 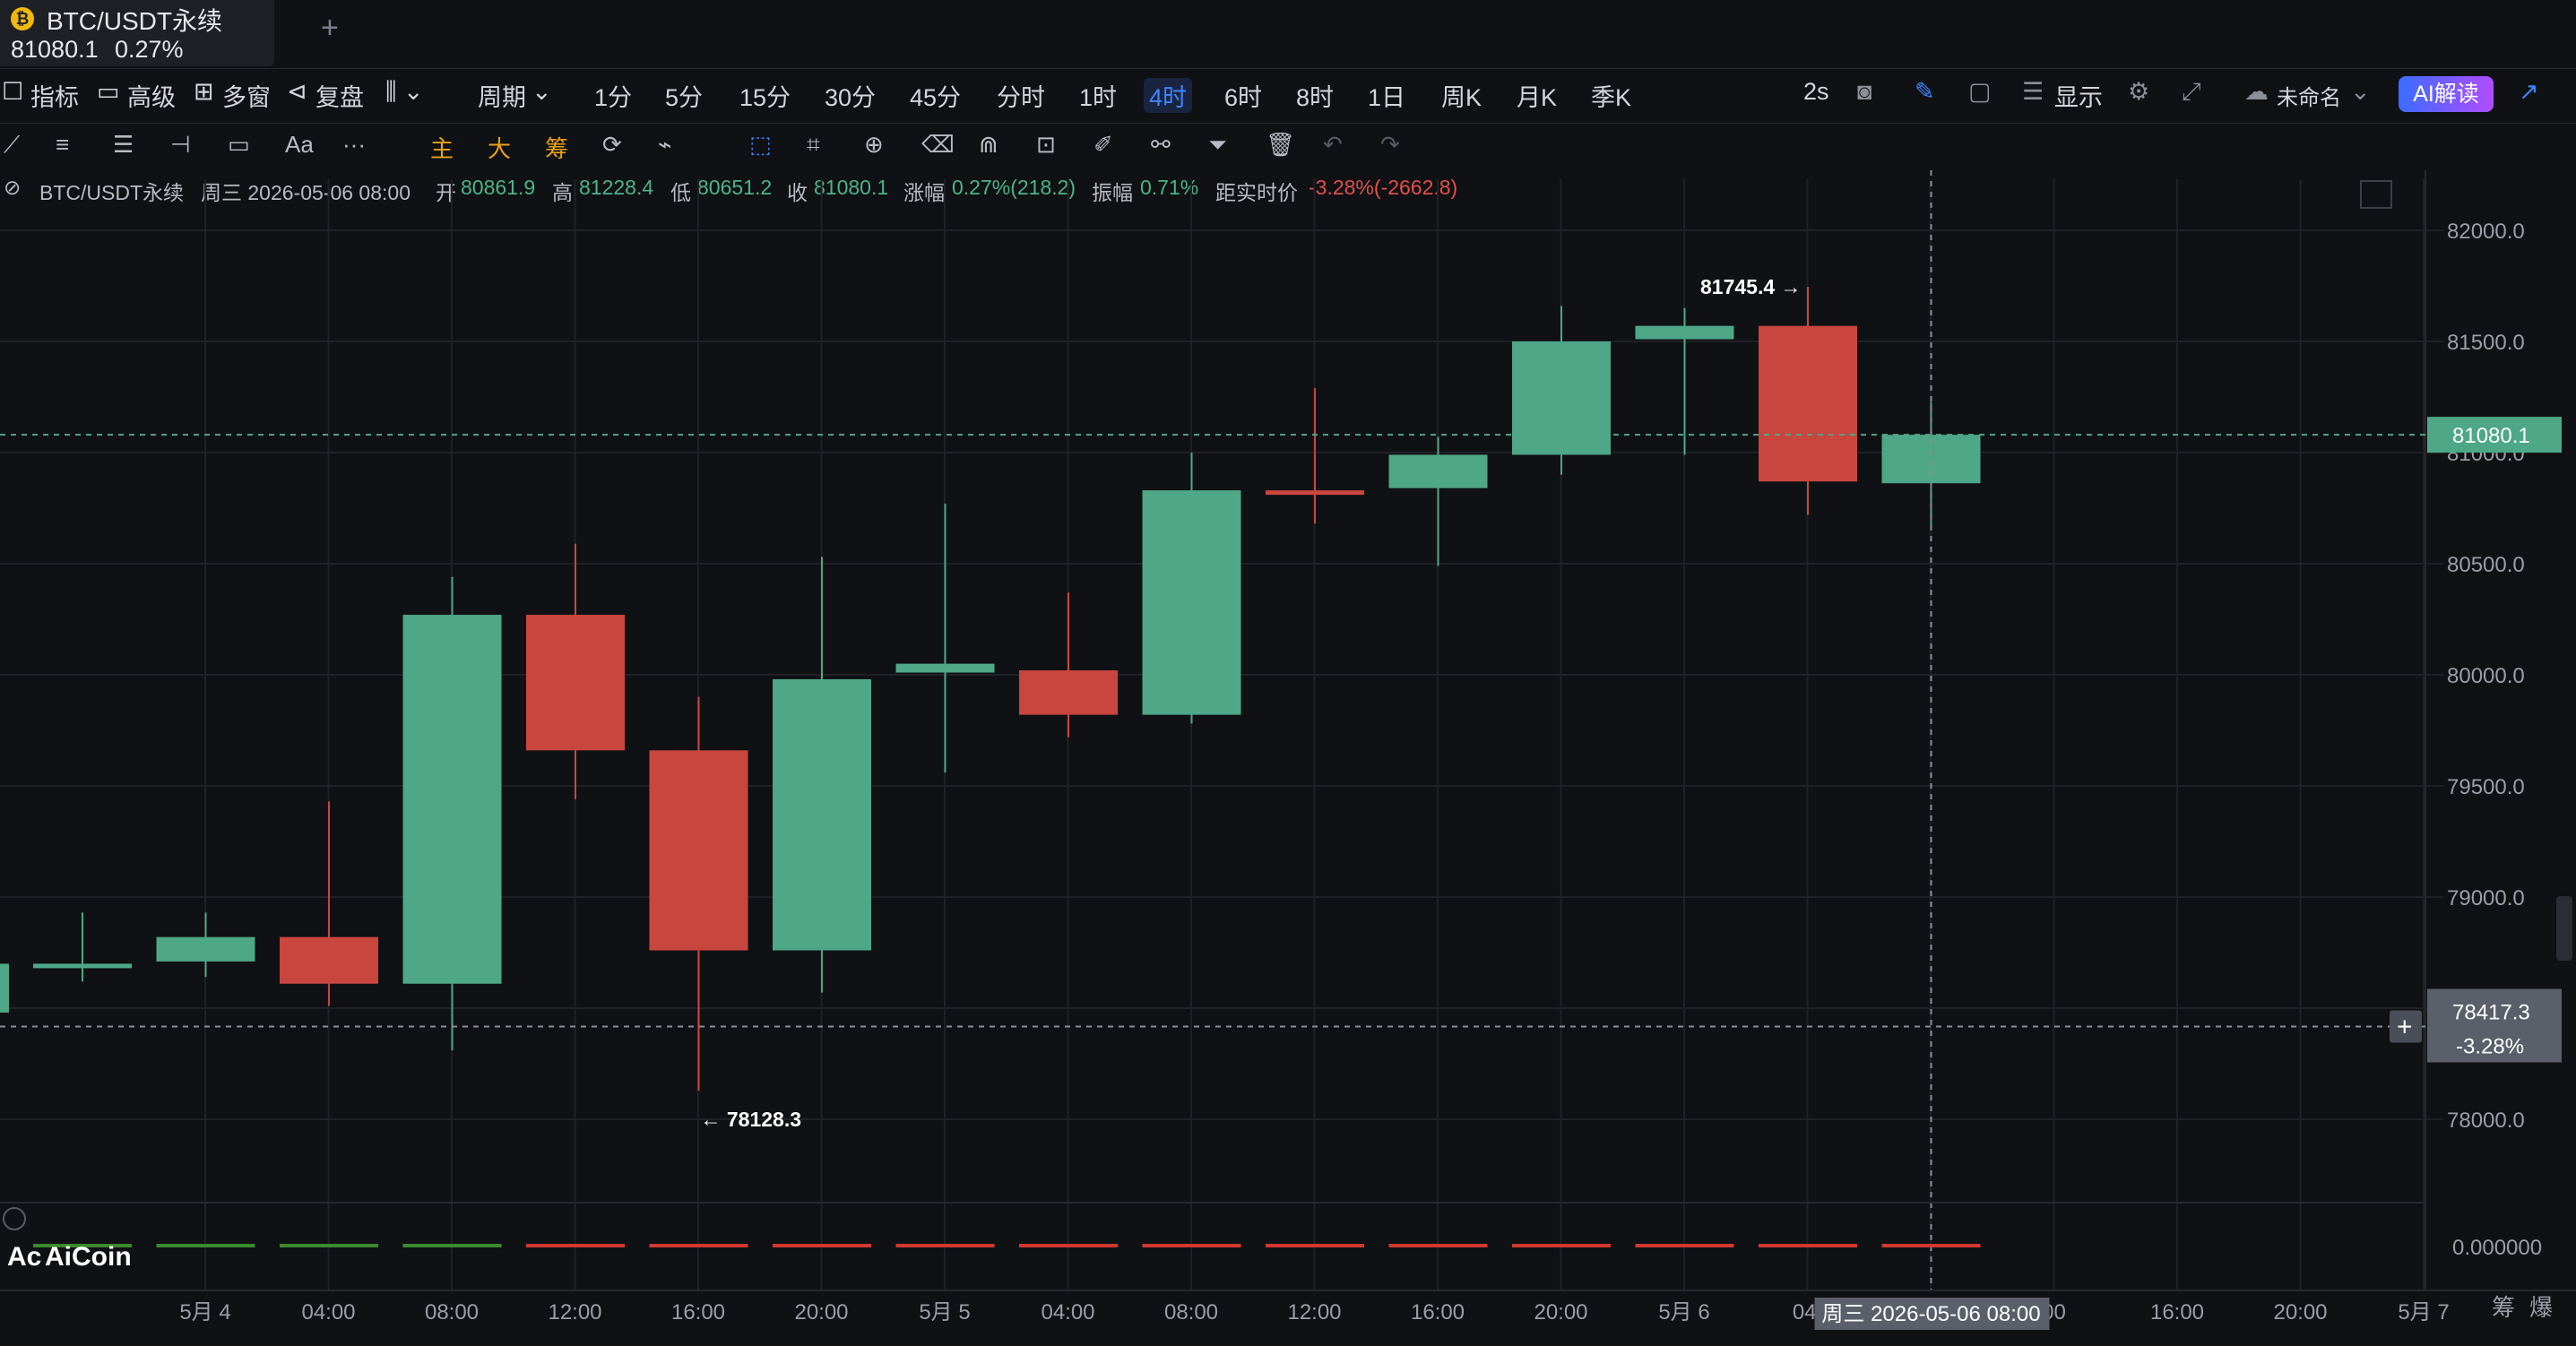 I want to click on period-dropdown: 周期, so click(x=502, y=98).